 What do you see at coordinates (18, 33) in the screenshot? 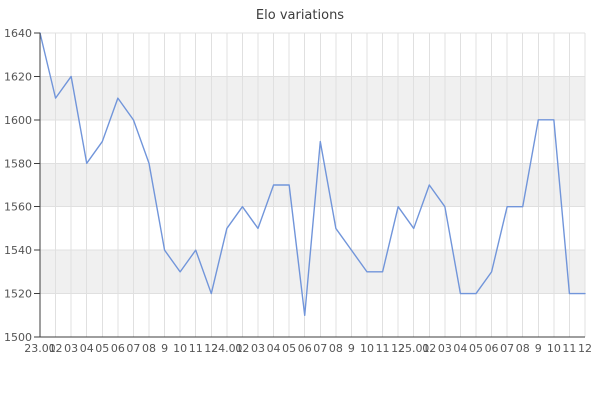
I see `y-tick-label: 1640` at bounding box center [18, 33].